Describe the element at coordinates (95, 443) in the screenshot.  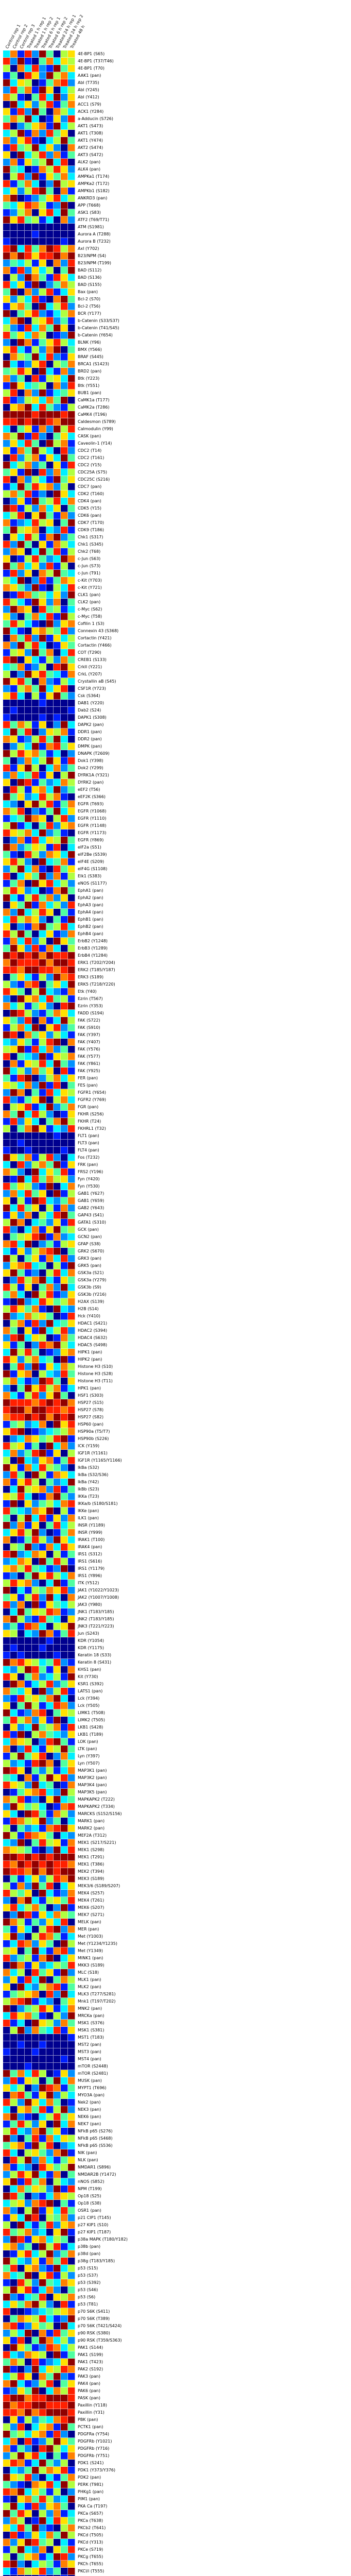
I see `row-label: Caveolin-1 (Y14)` at that location.